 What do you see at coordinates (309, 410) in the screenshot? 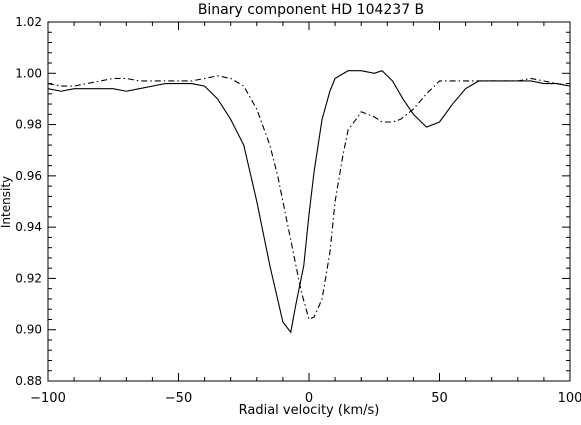
I see `x-axis-label: Radial velocity (km/s)` at bounding box center [309, 410].